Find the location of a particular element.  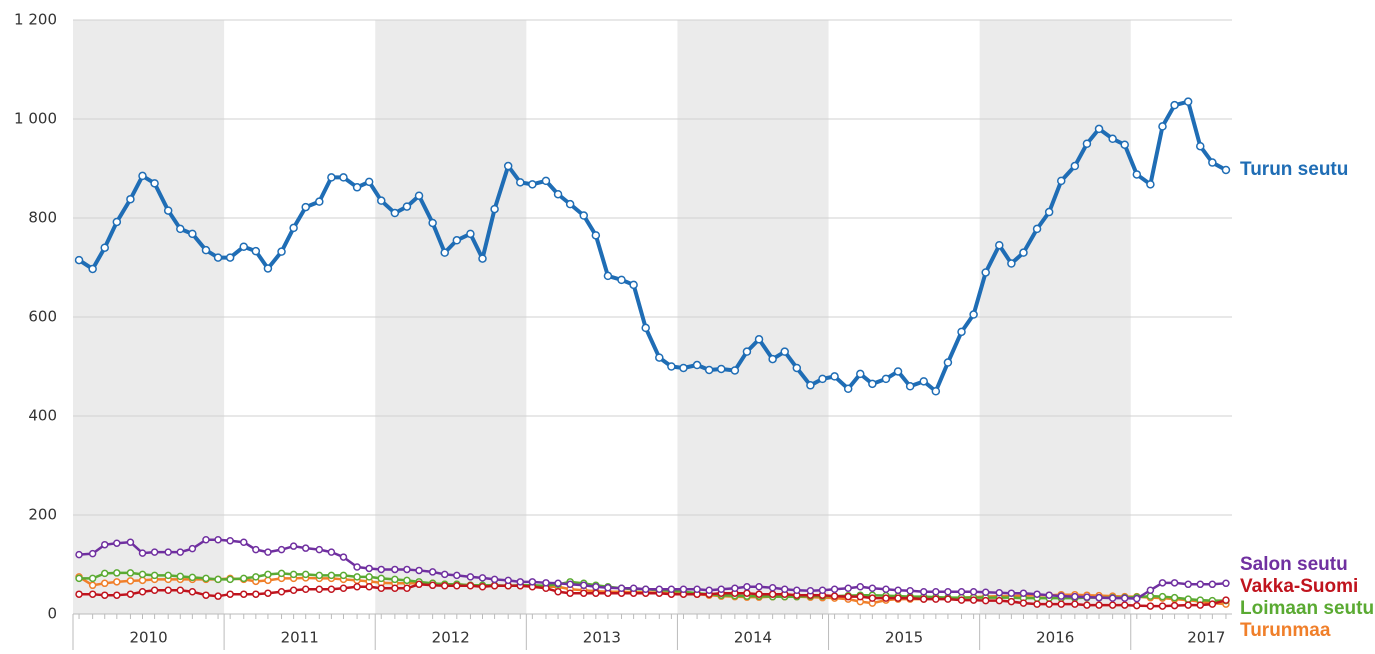

legend-label: Turunmaa is located at coordinates (1285, 630).